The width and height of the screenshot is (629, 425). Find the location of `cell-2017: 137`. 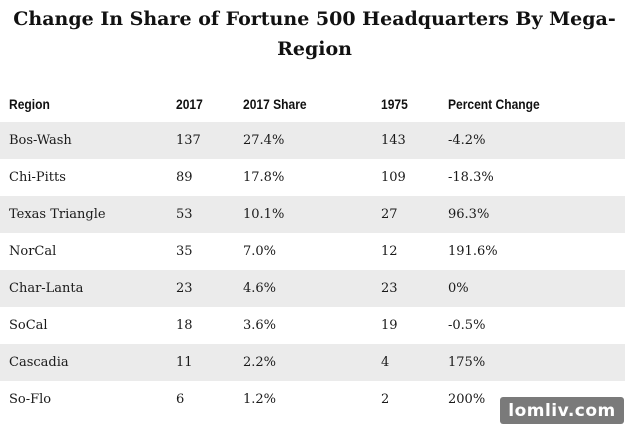

cell-2017: 137 is located at coordinates (188, 140).